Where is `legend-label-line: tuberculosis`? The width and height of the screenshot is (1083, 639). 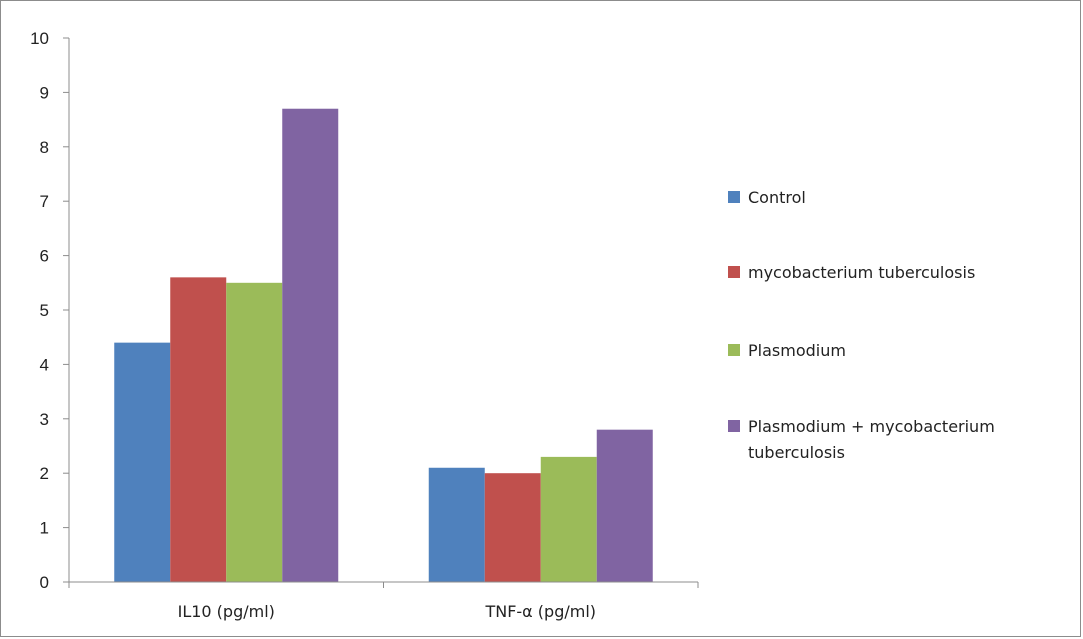
legend-label-line: tuberculosis is located at coordinates (796, 452).